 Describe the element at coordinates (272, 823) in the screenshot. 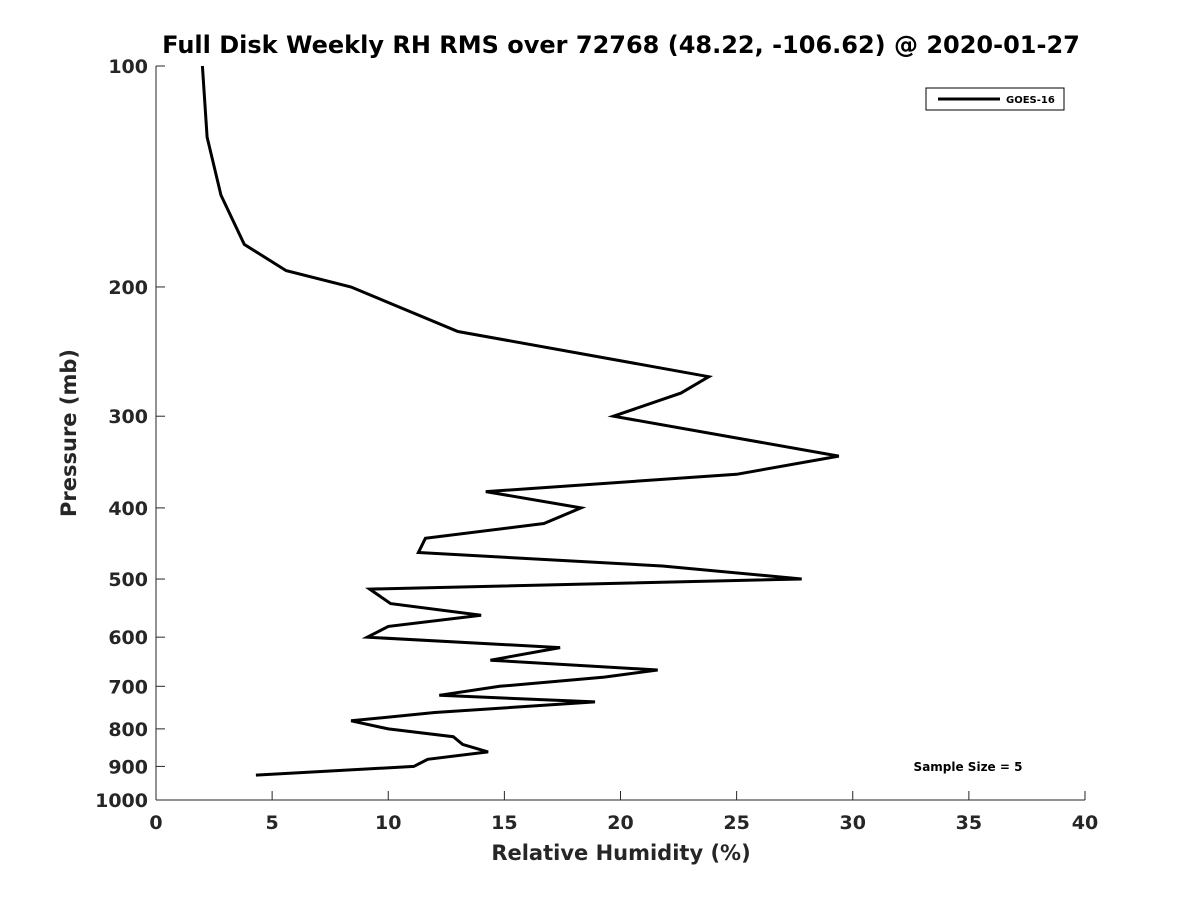

I see `x-tick-label: 5` at that location.